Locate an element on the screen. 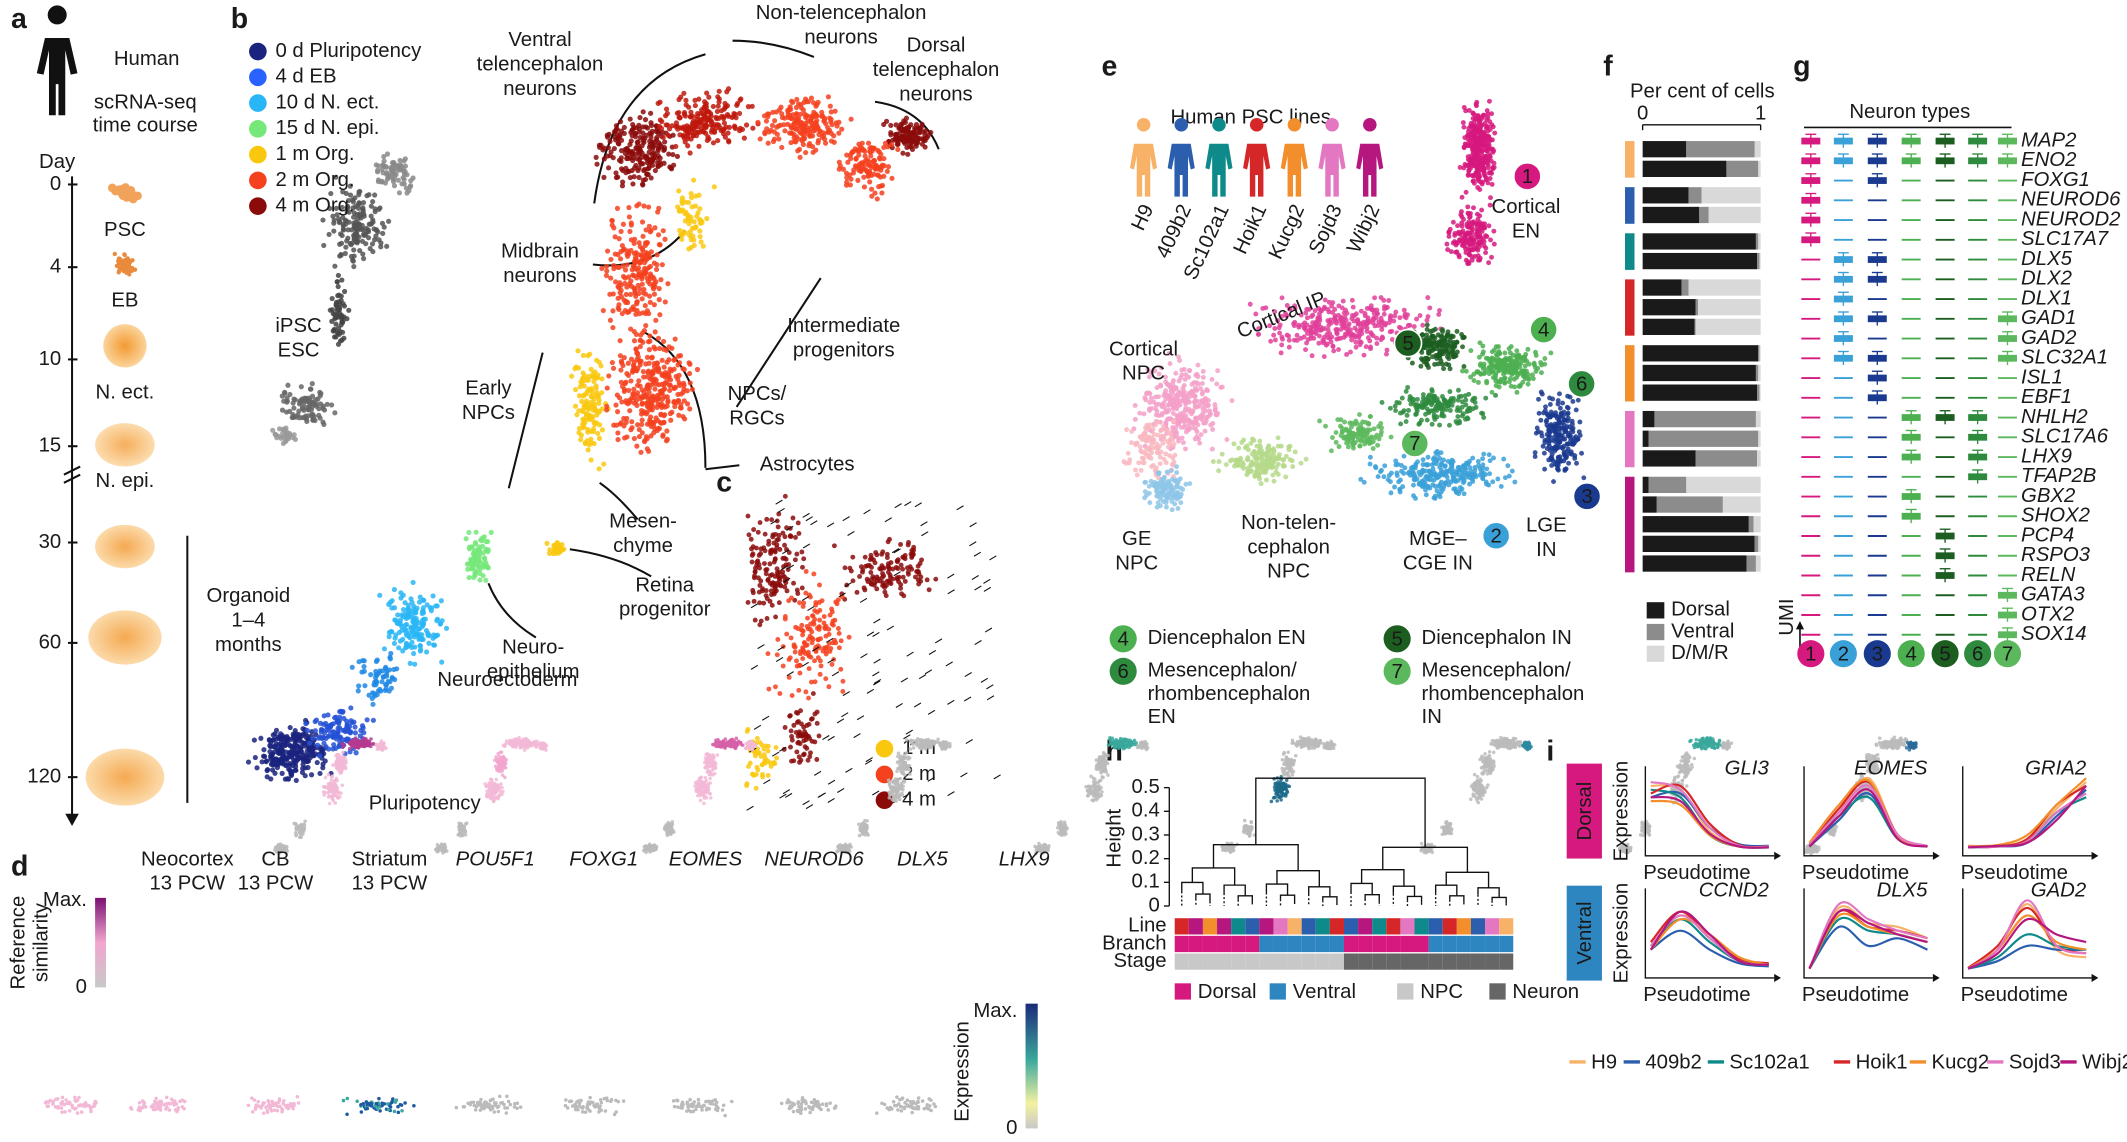 The image size is (2127, 1142). eb-cell is located at coordinates (127, 267).